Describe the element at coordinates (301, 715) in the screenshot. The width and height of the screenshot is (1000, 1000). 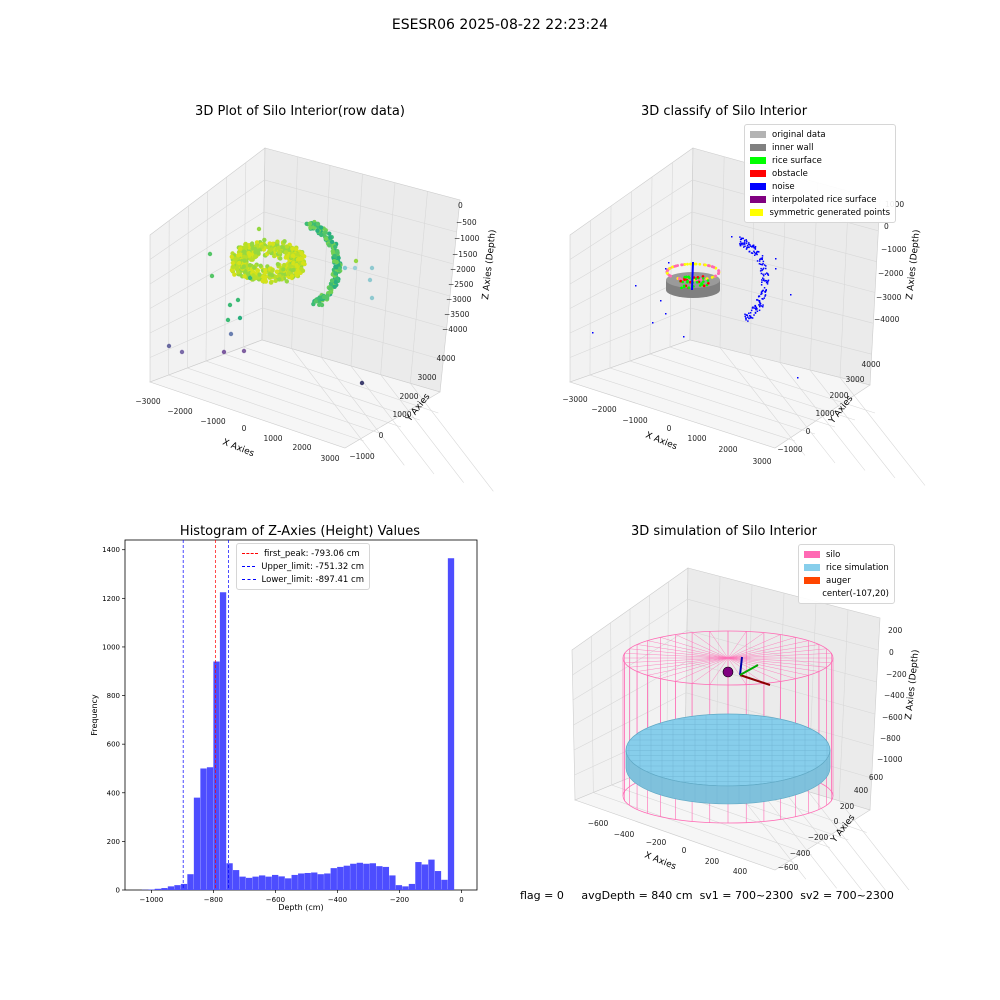
I see `histogram-frame` at that location.